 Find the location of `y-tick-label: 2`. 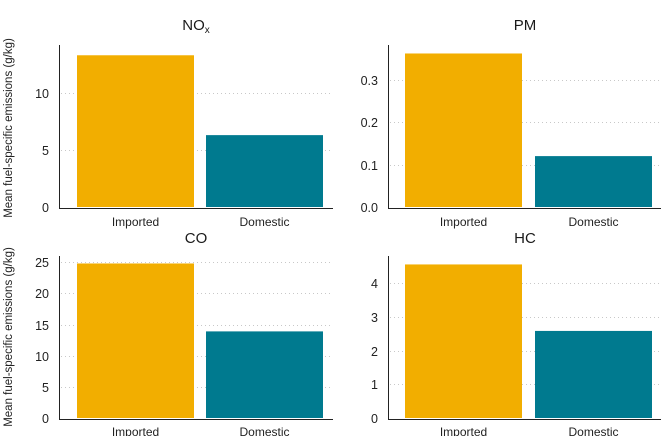

y-tick-label: 2 is located at coordinates (374, 352).